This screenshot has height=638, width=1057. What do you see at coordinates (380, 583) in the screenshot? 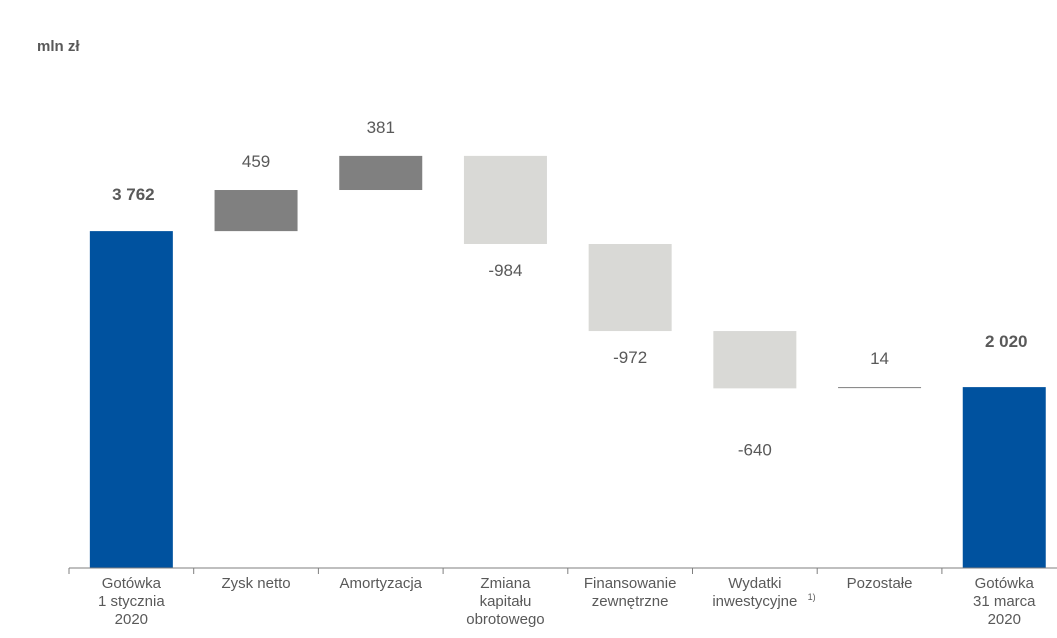
I see `category-label-2: Amortyzacja` at bounding box center [380, 583].